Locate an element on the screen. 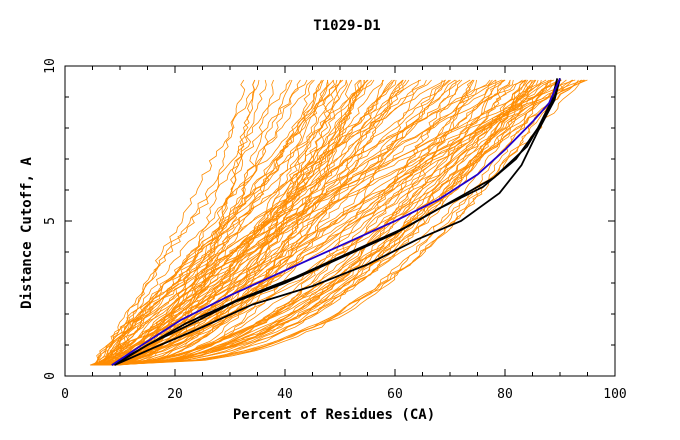  x-tick-label: 100 is located at coordinates (614, 394).